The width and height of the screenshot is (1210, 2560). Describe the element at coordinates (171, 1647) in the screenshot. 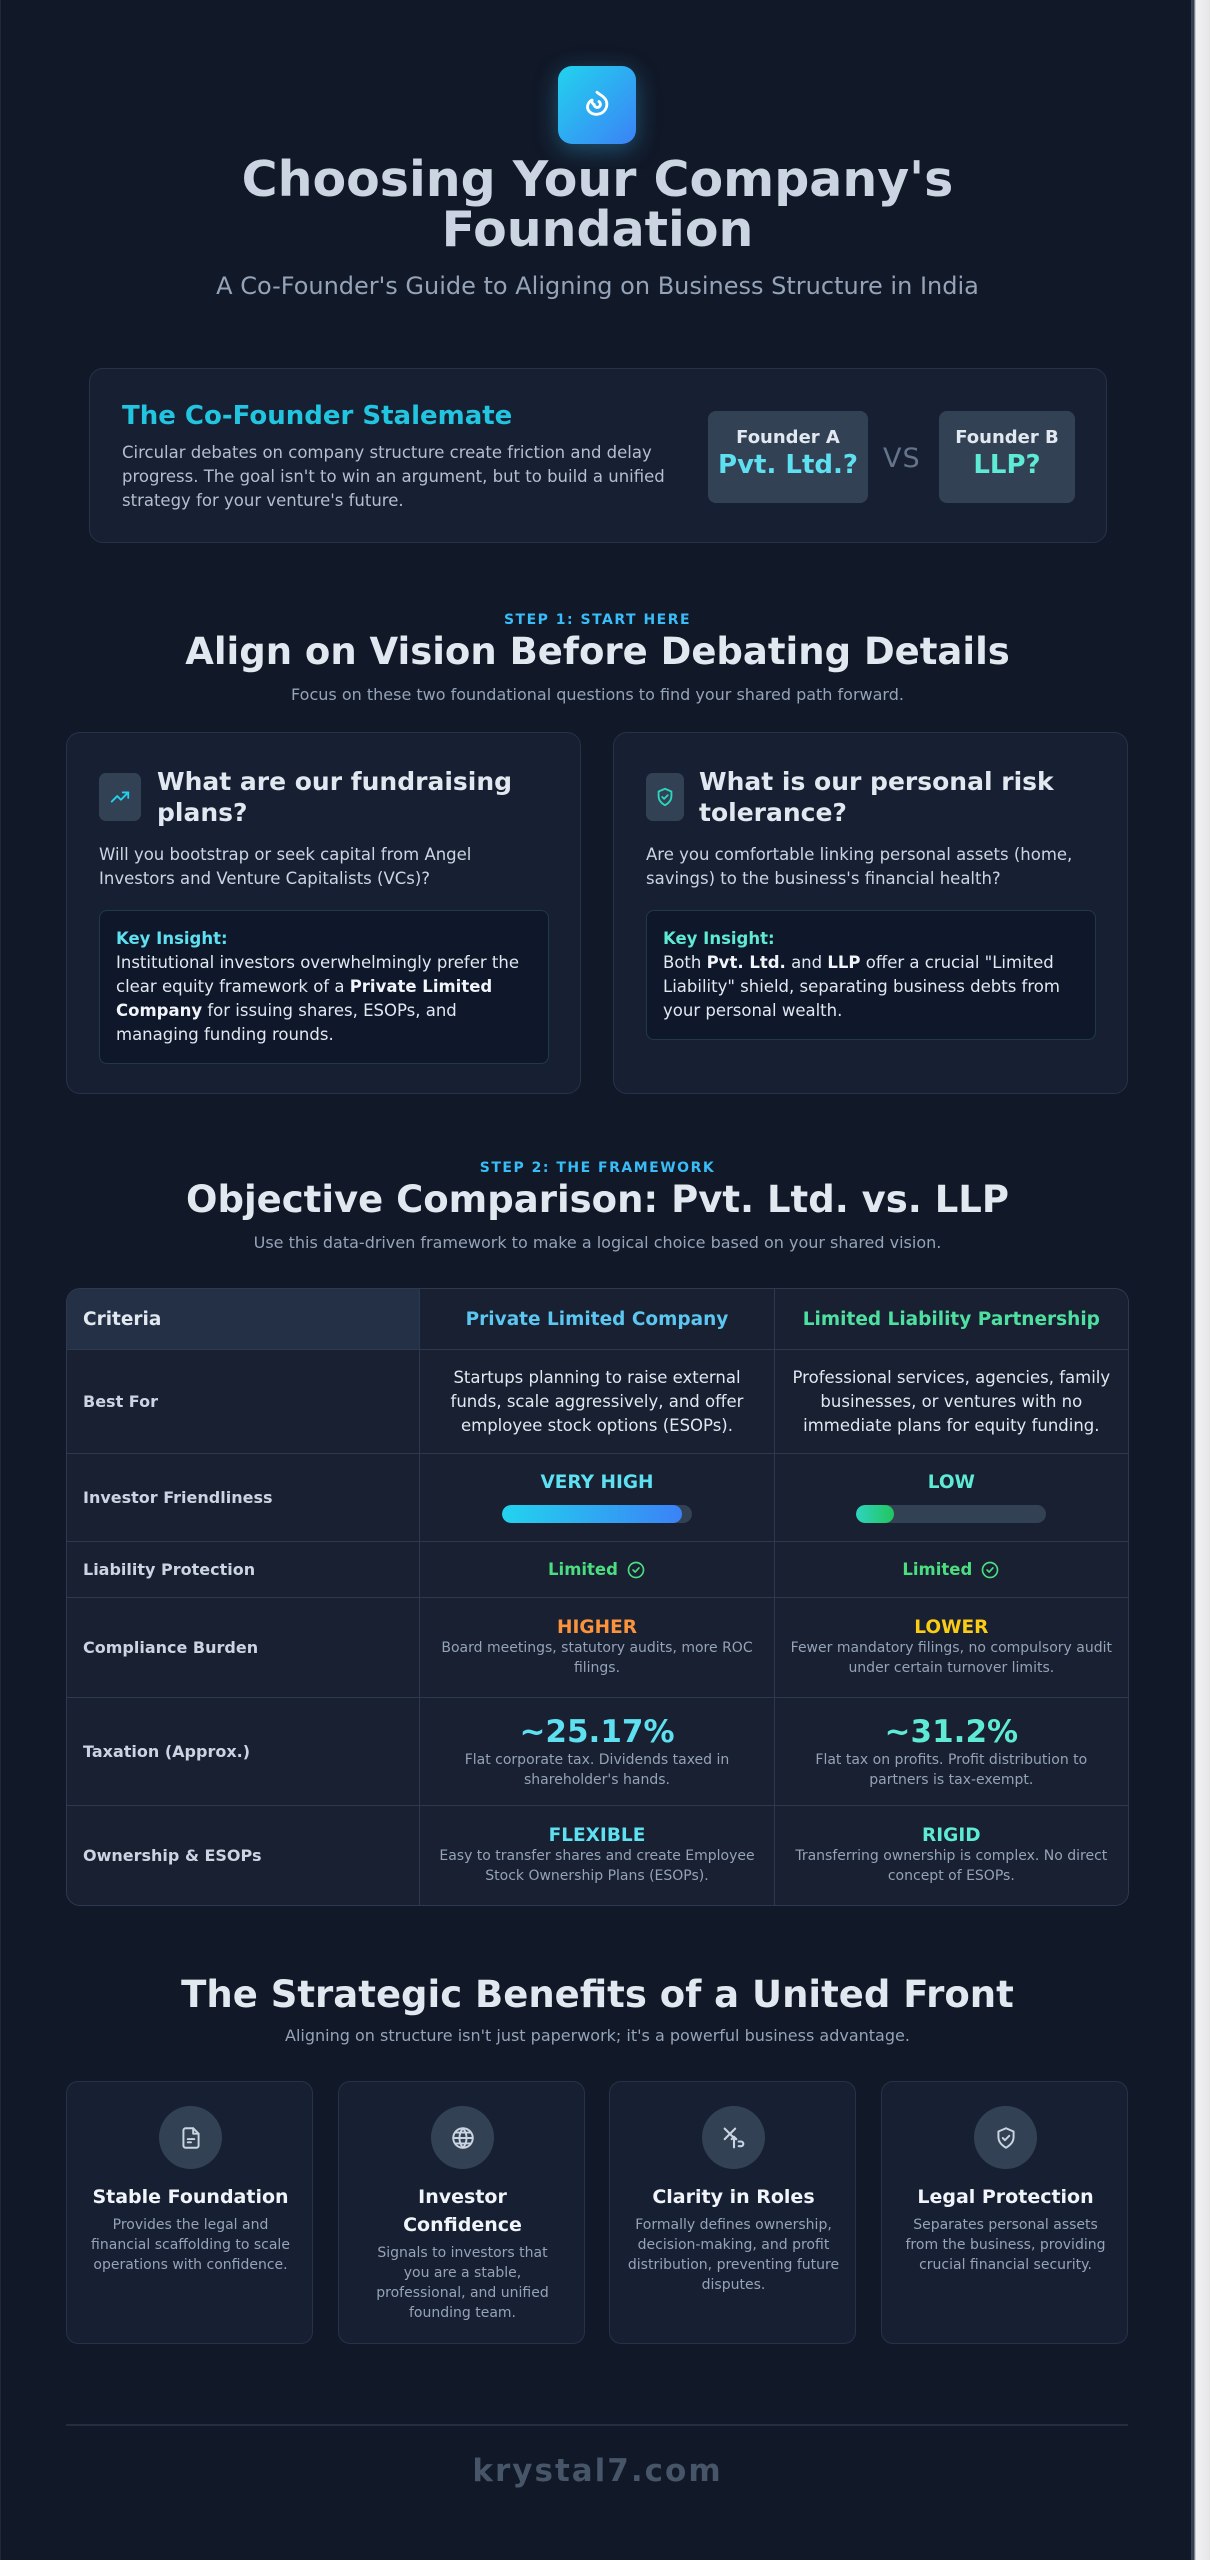

I see `row-label: Compliance Burden` at that location.